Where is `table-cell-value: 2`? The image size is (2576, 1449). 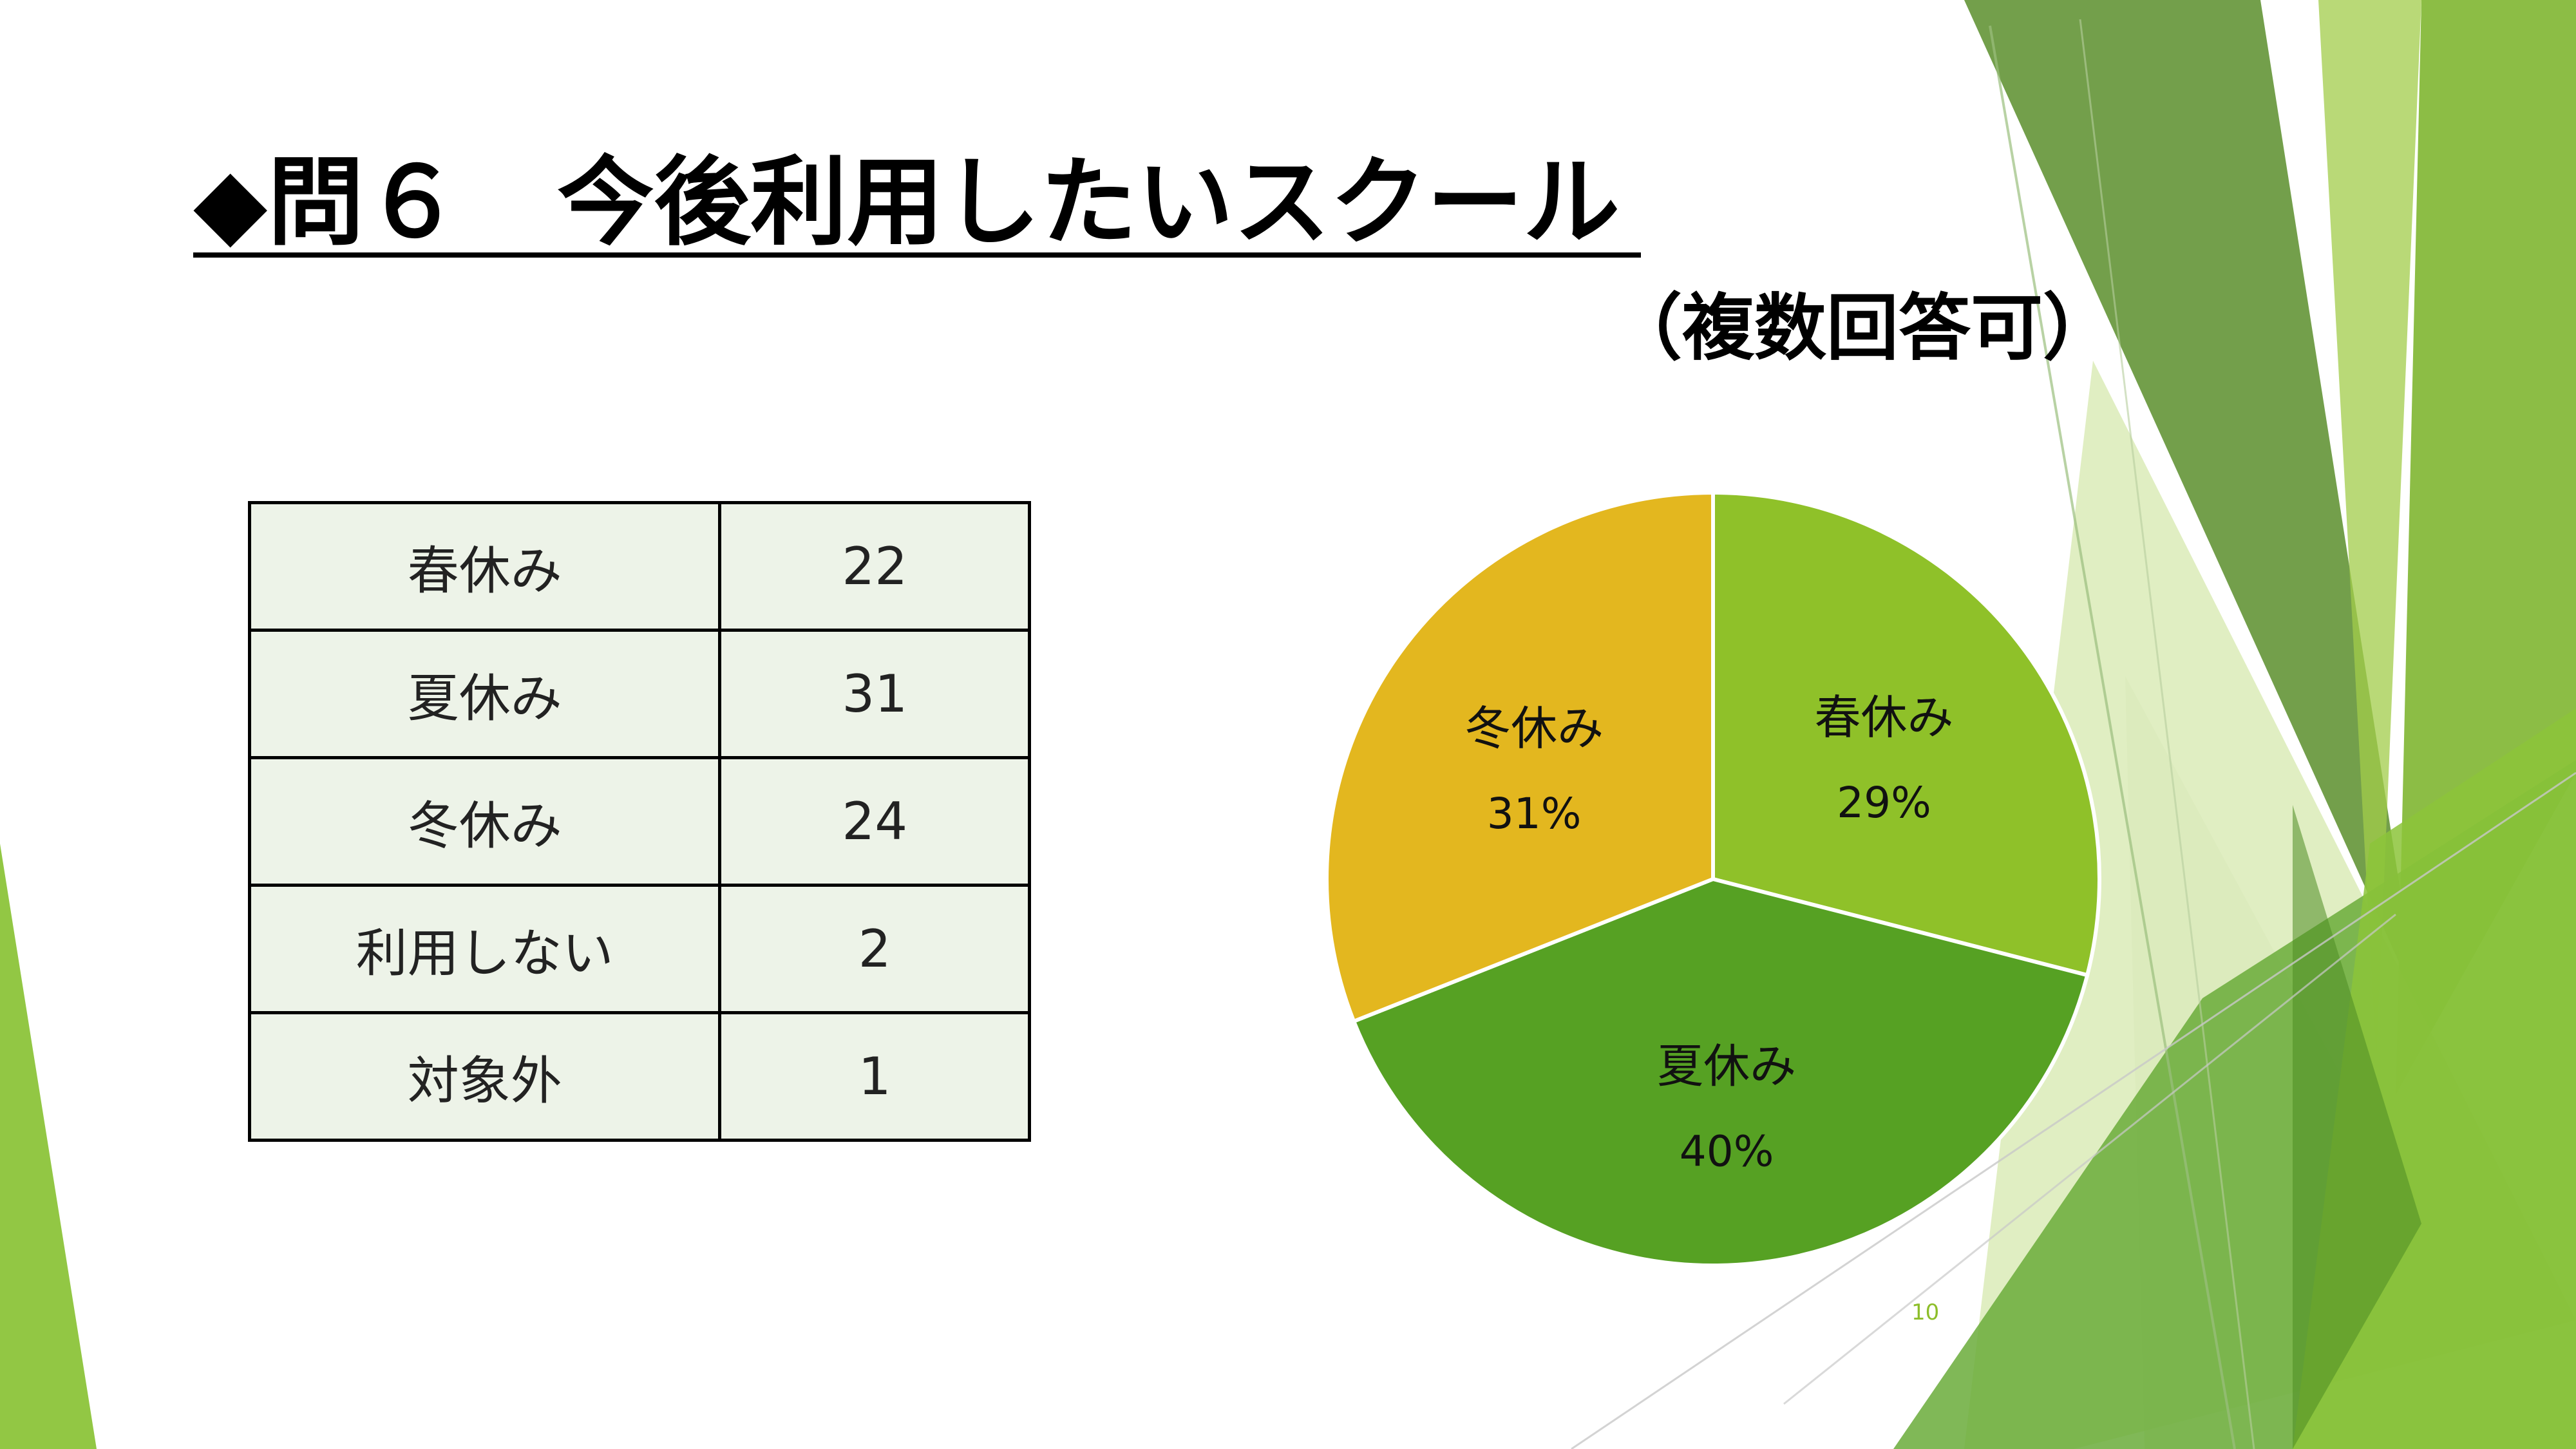
table-cell-value: 2 is located at coordinates (875, 949).